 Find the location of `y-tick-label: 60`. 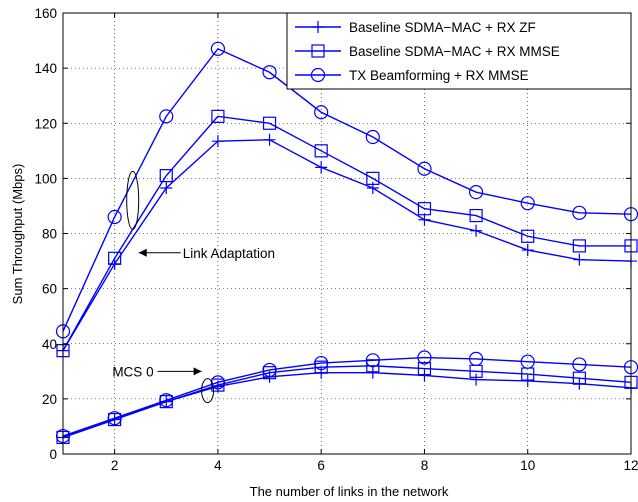

y-tick-label: 60 is located at coordinates (49, 289).